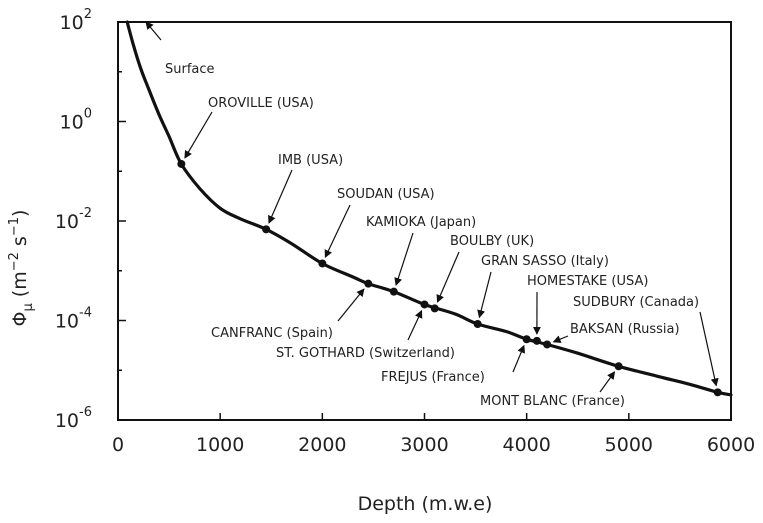 Image resolution: width=763 pixels, height=523 pixels. I want to click on lab-label: BOULBY (UK), so click(492, 241).